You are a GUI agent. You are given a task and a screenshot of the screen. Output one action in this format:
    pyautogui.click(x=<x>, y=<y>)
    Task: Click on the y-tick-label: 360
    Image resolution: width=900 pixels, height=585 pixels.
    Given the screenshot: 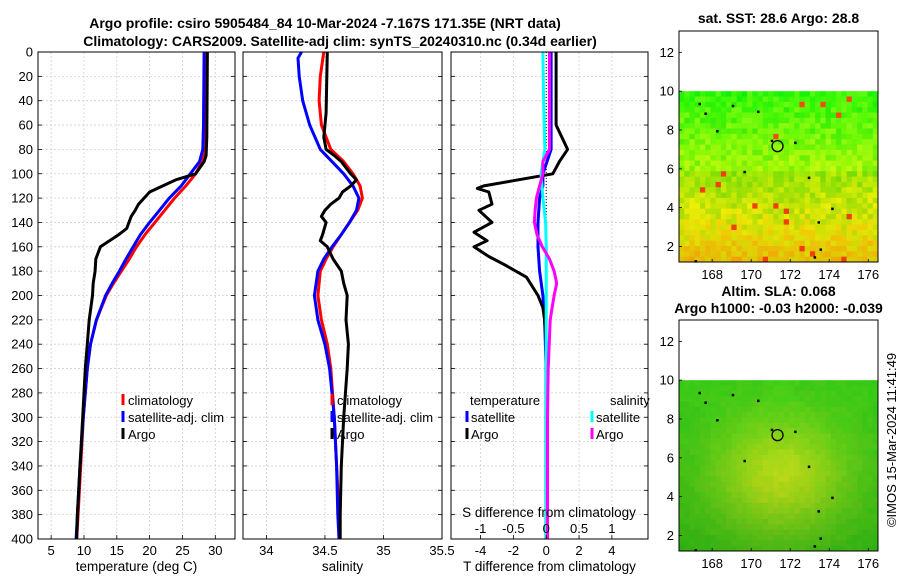 What is the action you would take?
    pyautogui.click(x=22, y=490)
    